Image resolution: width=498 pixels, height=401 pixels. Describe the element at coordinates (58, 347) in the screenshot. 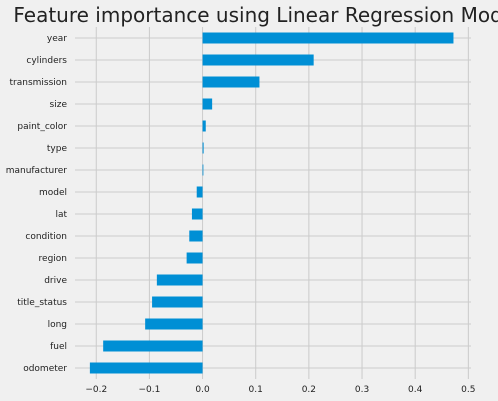

I see `y-tick-label: fuel` at that location.